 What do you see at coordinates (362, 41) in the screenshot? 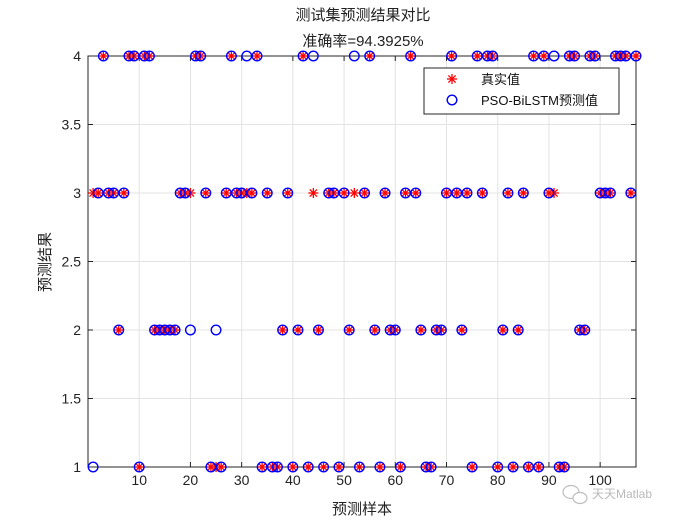
I see `chart-subtitle: 准确率=94.3925%` at bounding box center [362, 41].